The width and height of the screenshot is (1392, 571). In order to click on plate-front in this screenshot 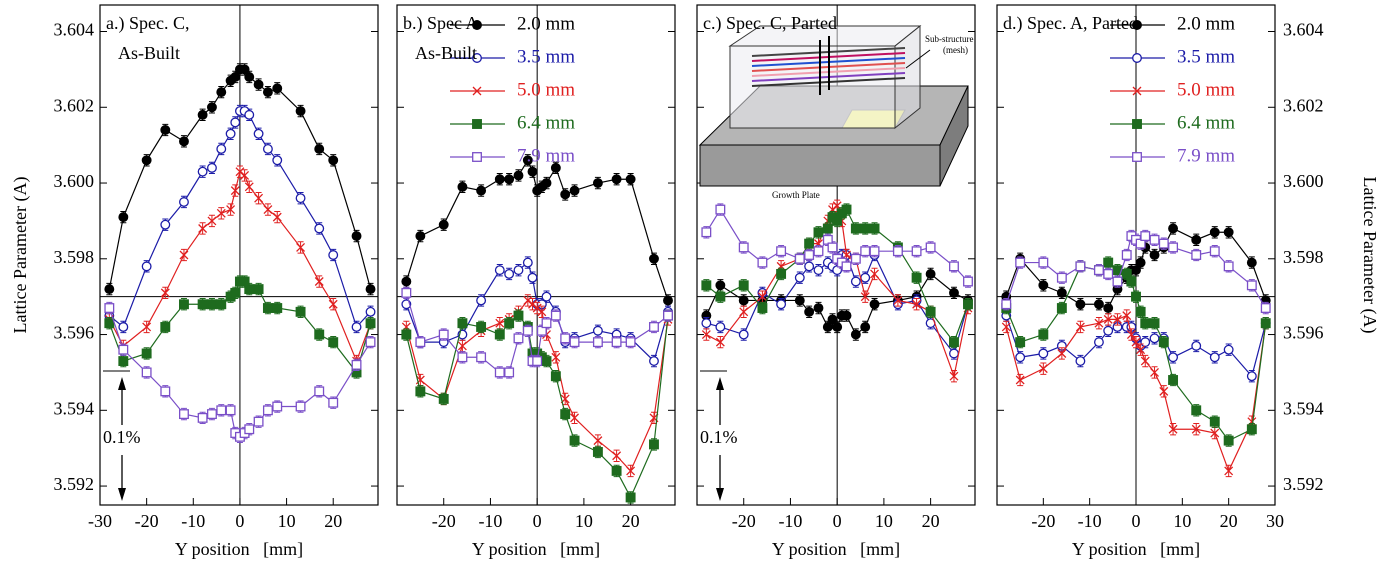, I will do `click(820, 165)`.